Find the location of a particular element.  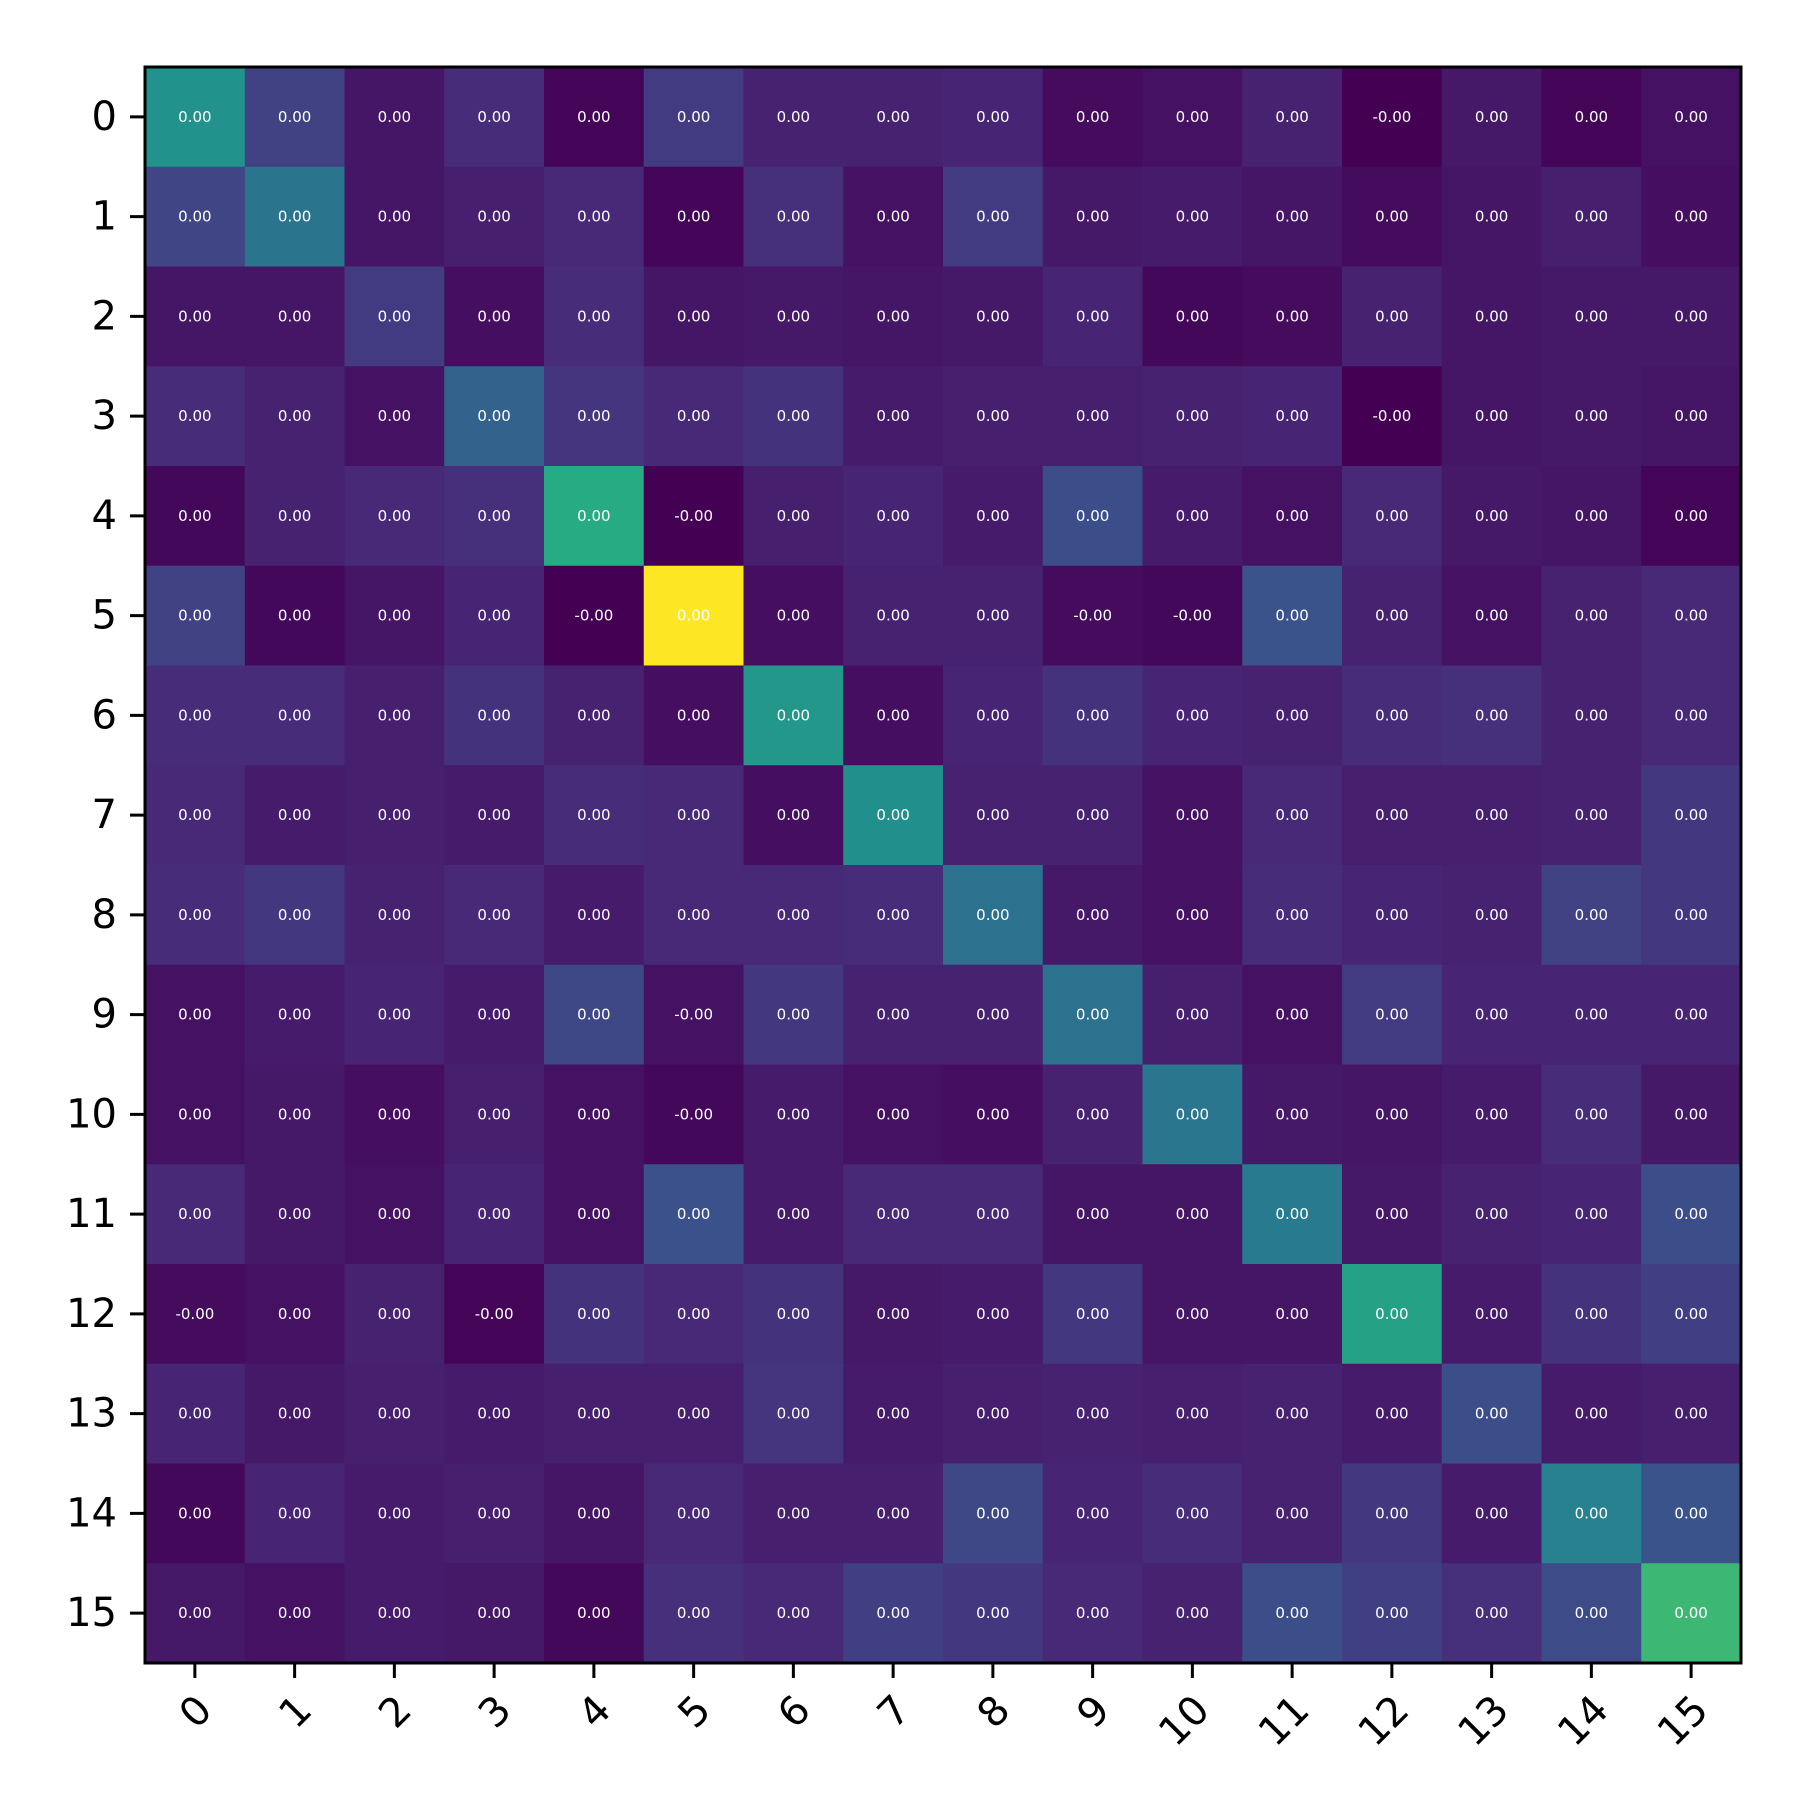

heatmap-cell-r7-c10 is located at coordinates (1192, 815).